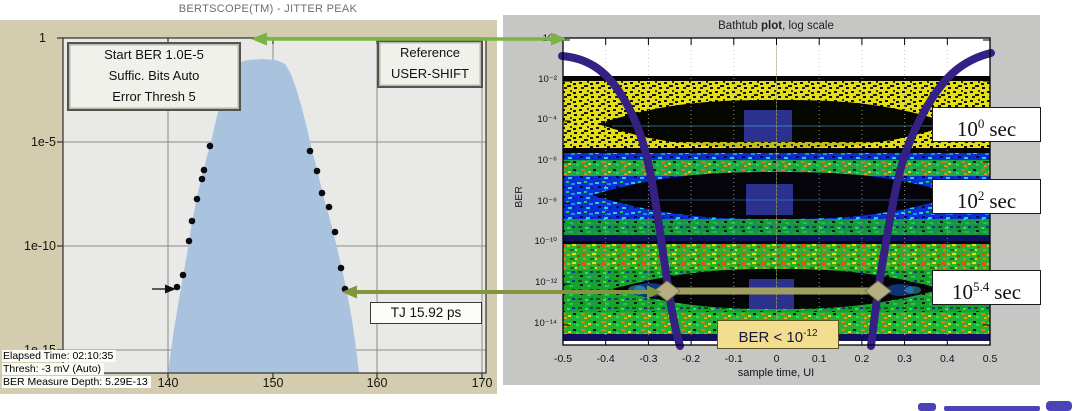 This screenshot has width=1081, height=411. I want to click on ber-callout-exp: -12, so click(810, 333).